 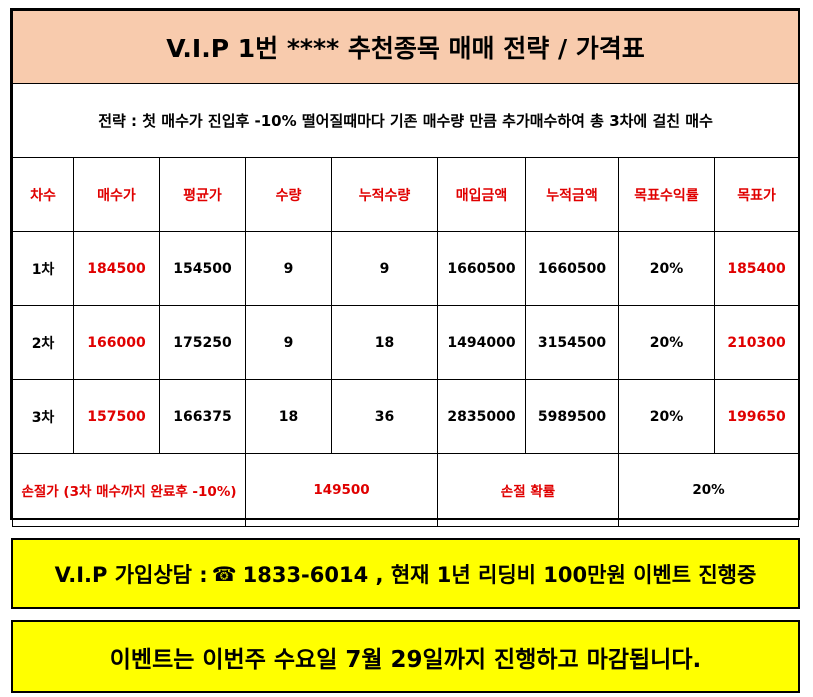 I want to click on column-header: 평균가, so click(x=202, y=194).